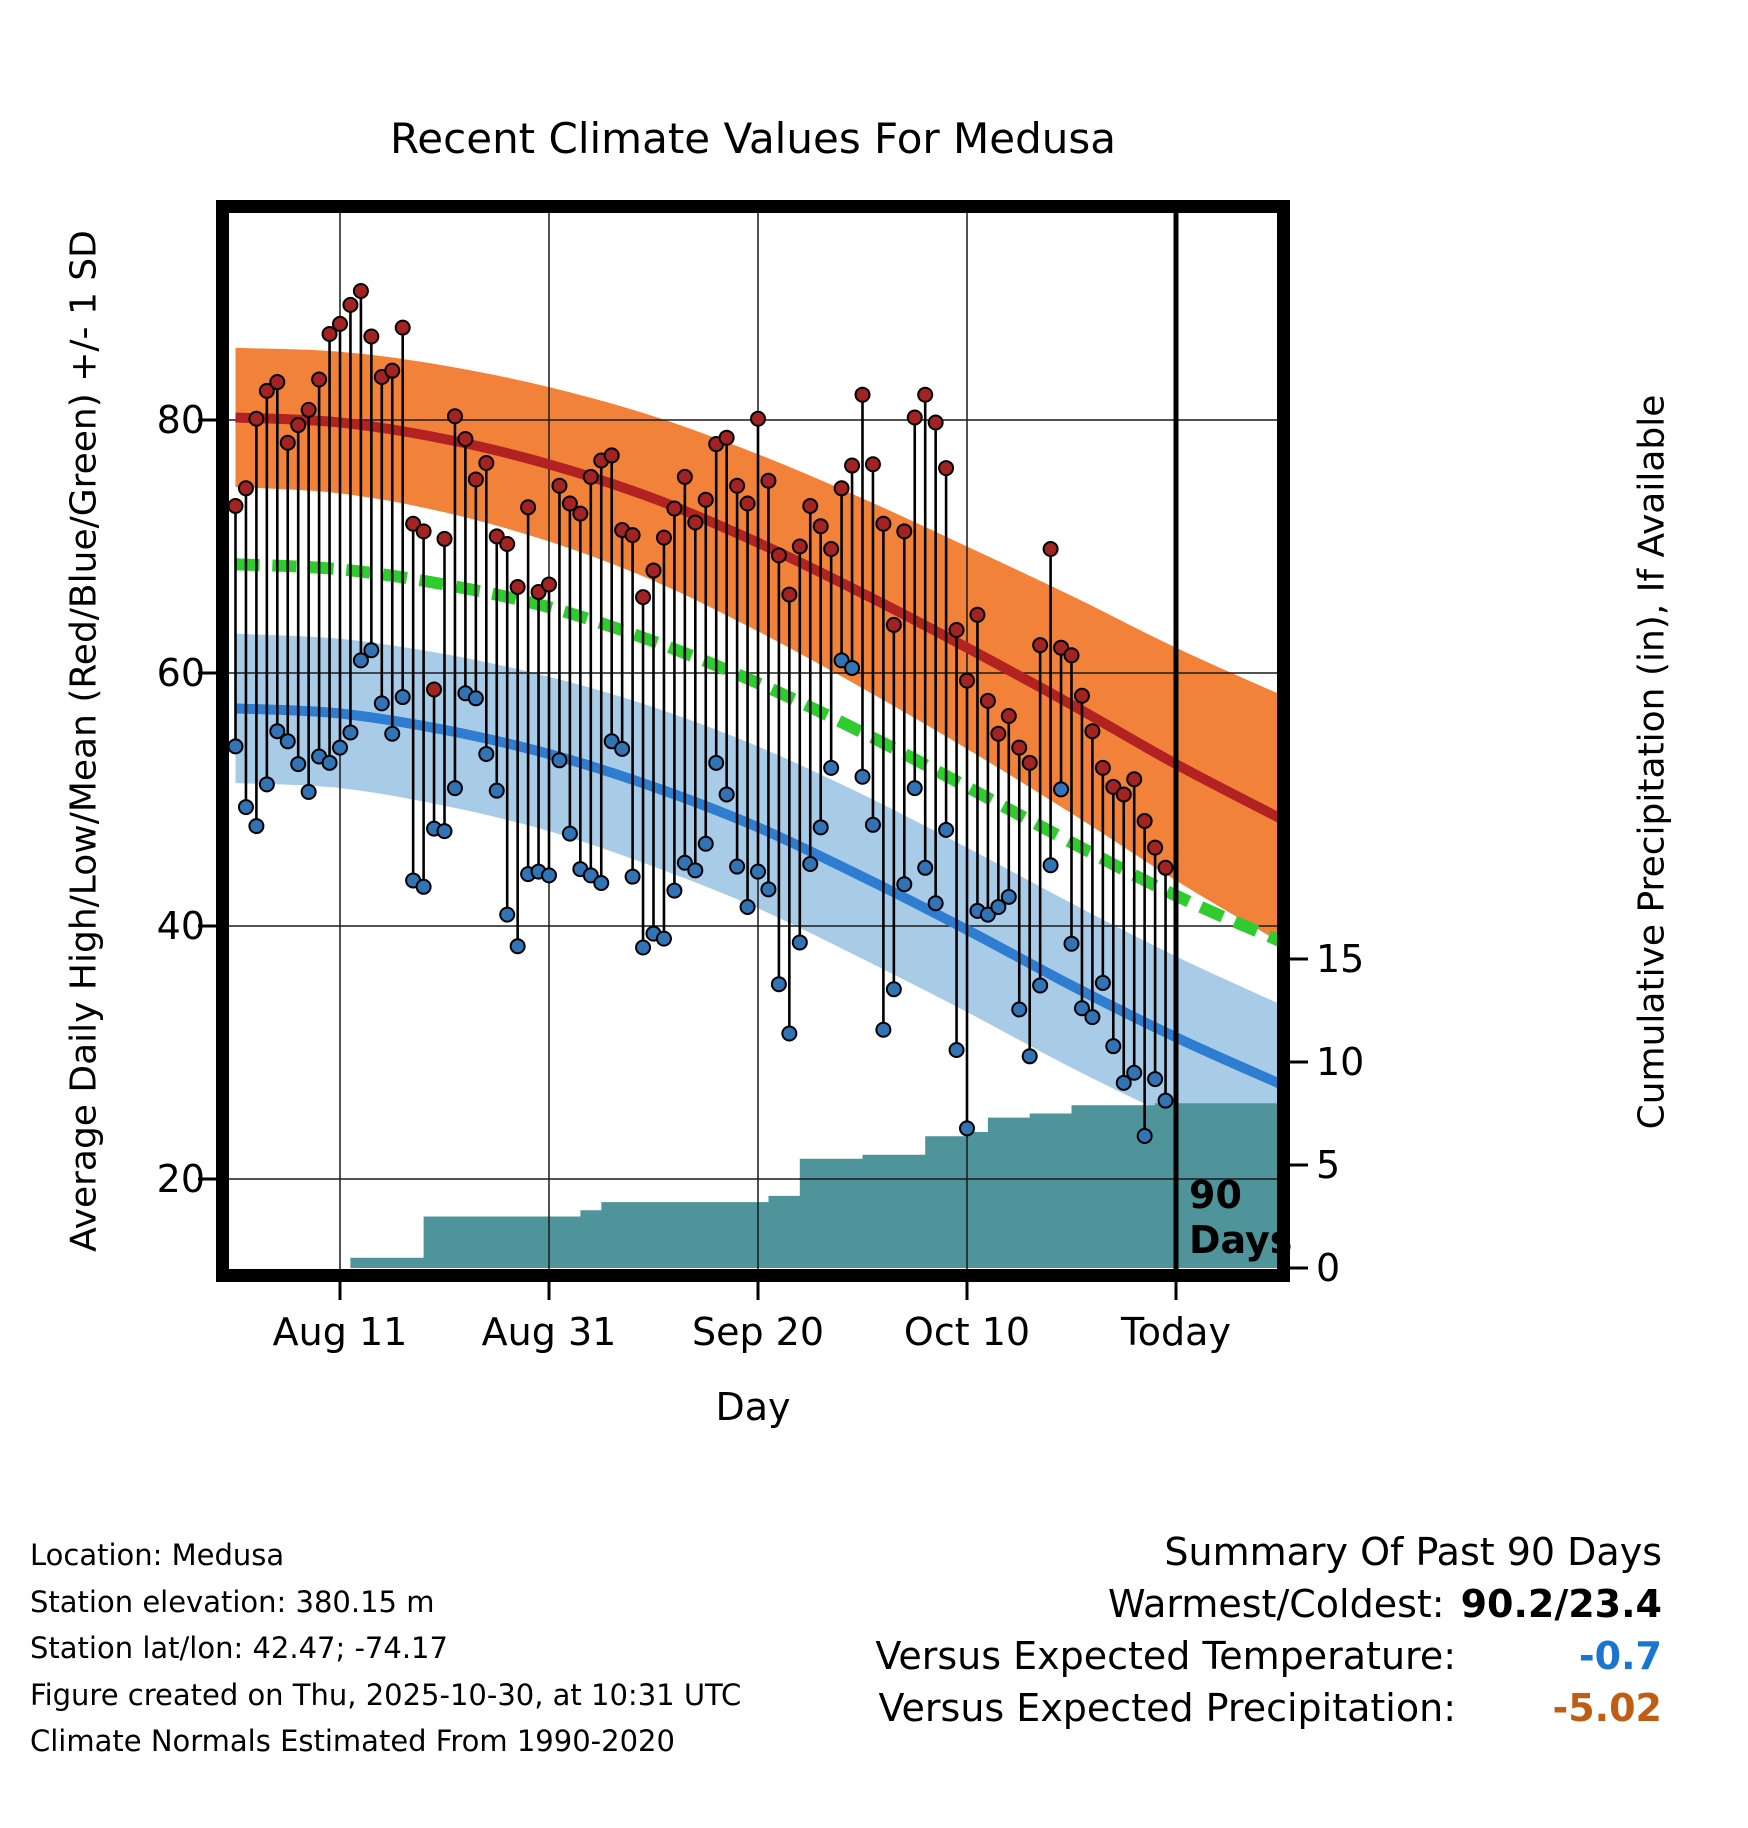 The height and width of the screenshot is (1828, 1748). I want to click on right-tick-label: 5, so click(1328, 1165).